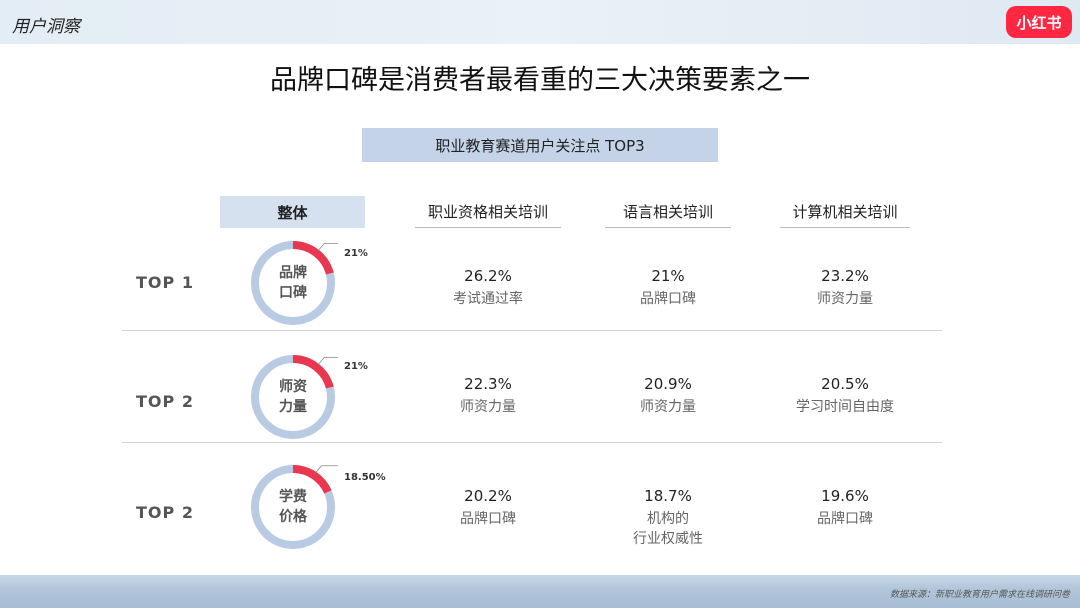 Image resolution: width=1080 pixels, height=608 pixels. What do you see at coordinates (540, 80) in the screenshot?
I see `page-title: 品牌口碑是消费者最看重的三大决策要素之一` at bounding box center [540, 80].